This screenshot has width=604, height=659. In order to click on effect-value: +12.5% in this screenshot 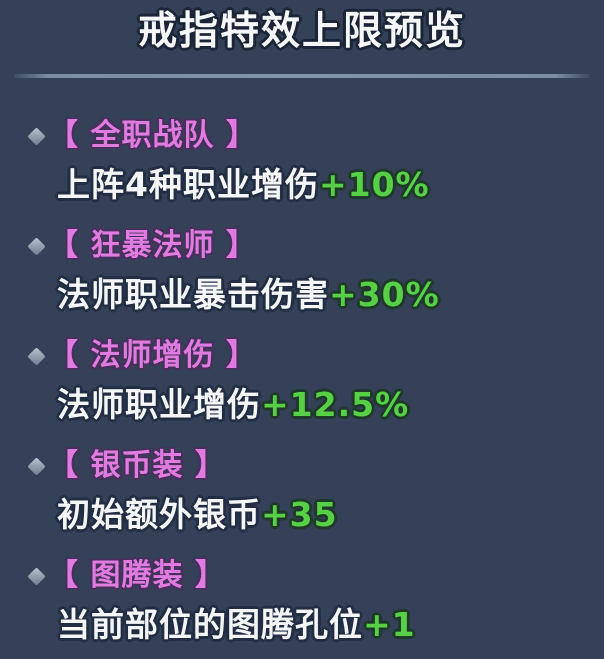, I will do `click(335, 404)`.